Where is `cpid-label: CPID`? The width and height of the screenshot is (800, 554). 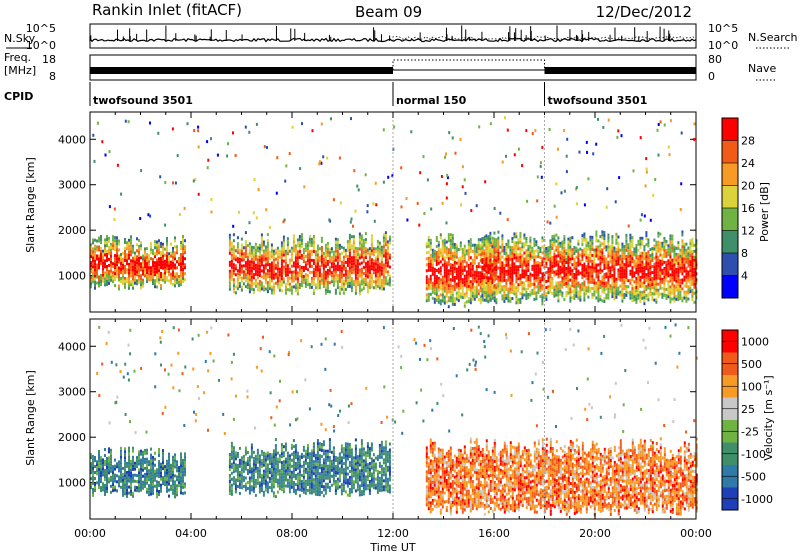 cpid-label: CPID is located at coordinates (18, 96).